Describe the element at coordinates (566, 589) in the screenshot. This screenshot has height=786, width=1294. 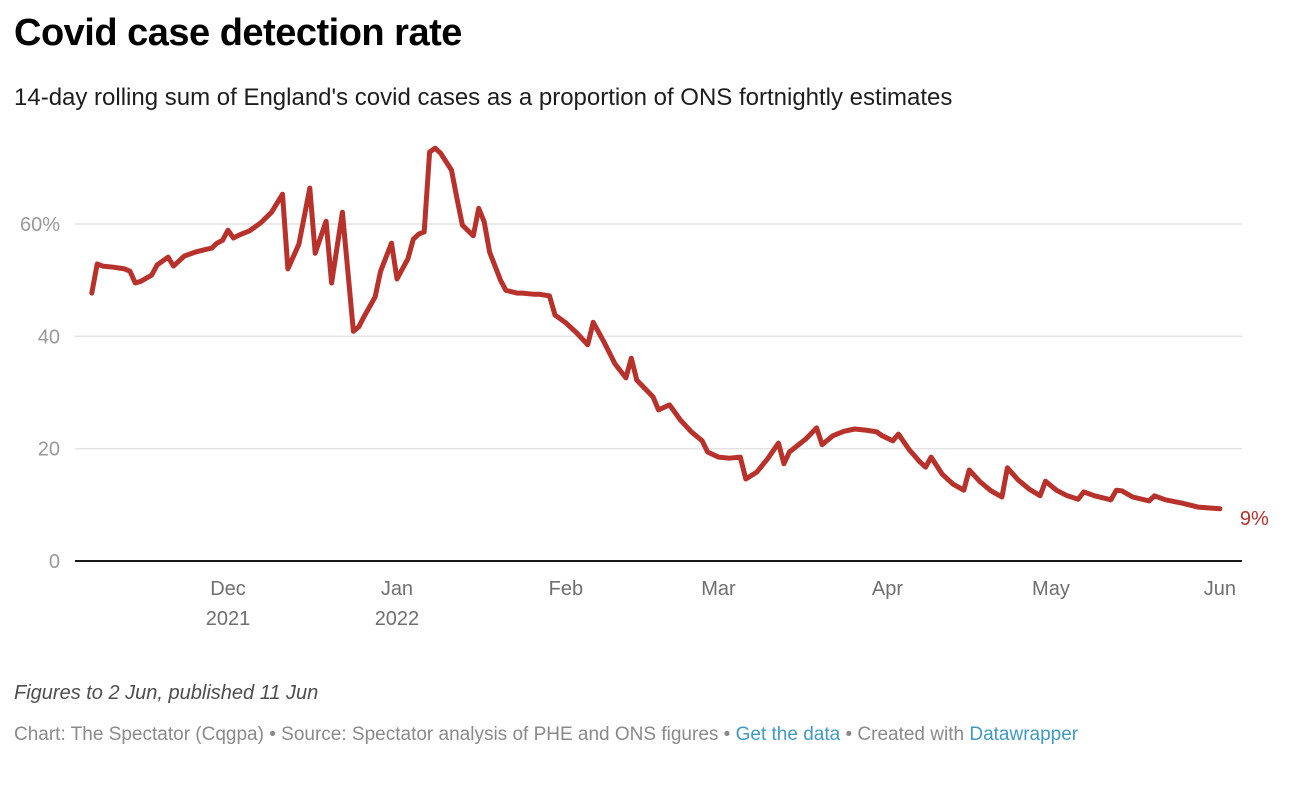
I see `x-tick-label: Feb` at that location.